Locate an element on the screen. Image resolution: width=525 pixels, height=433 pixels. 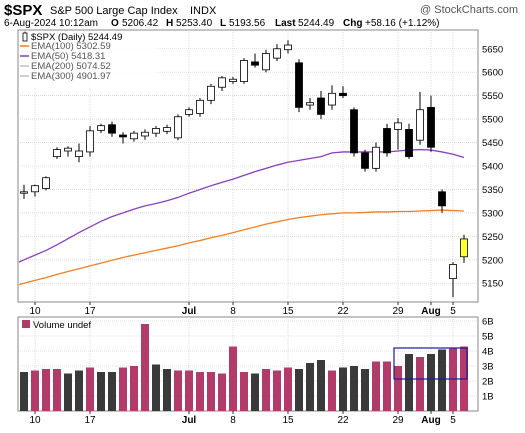
chg-label: Chg is located at coordinates (352, 23).